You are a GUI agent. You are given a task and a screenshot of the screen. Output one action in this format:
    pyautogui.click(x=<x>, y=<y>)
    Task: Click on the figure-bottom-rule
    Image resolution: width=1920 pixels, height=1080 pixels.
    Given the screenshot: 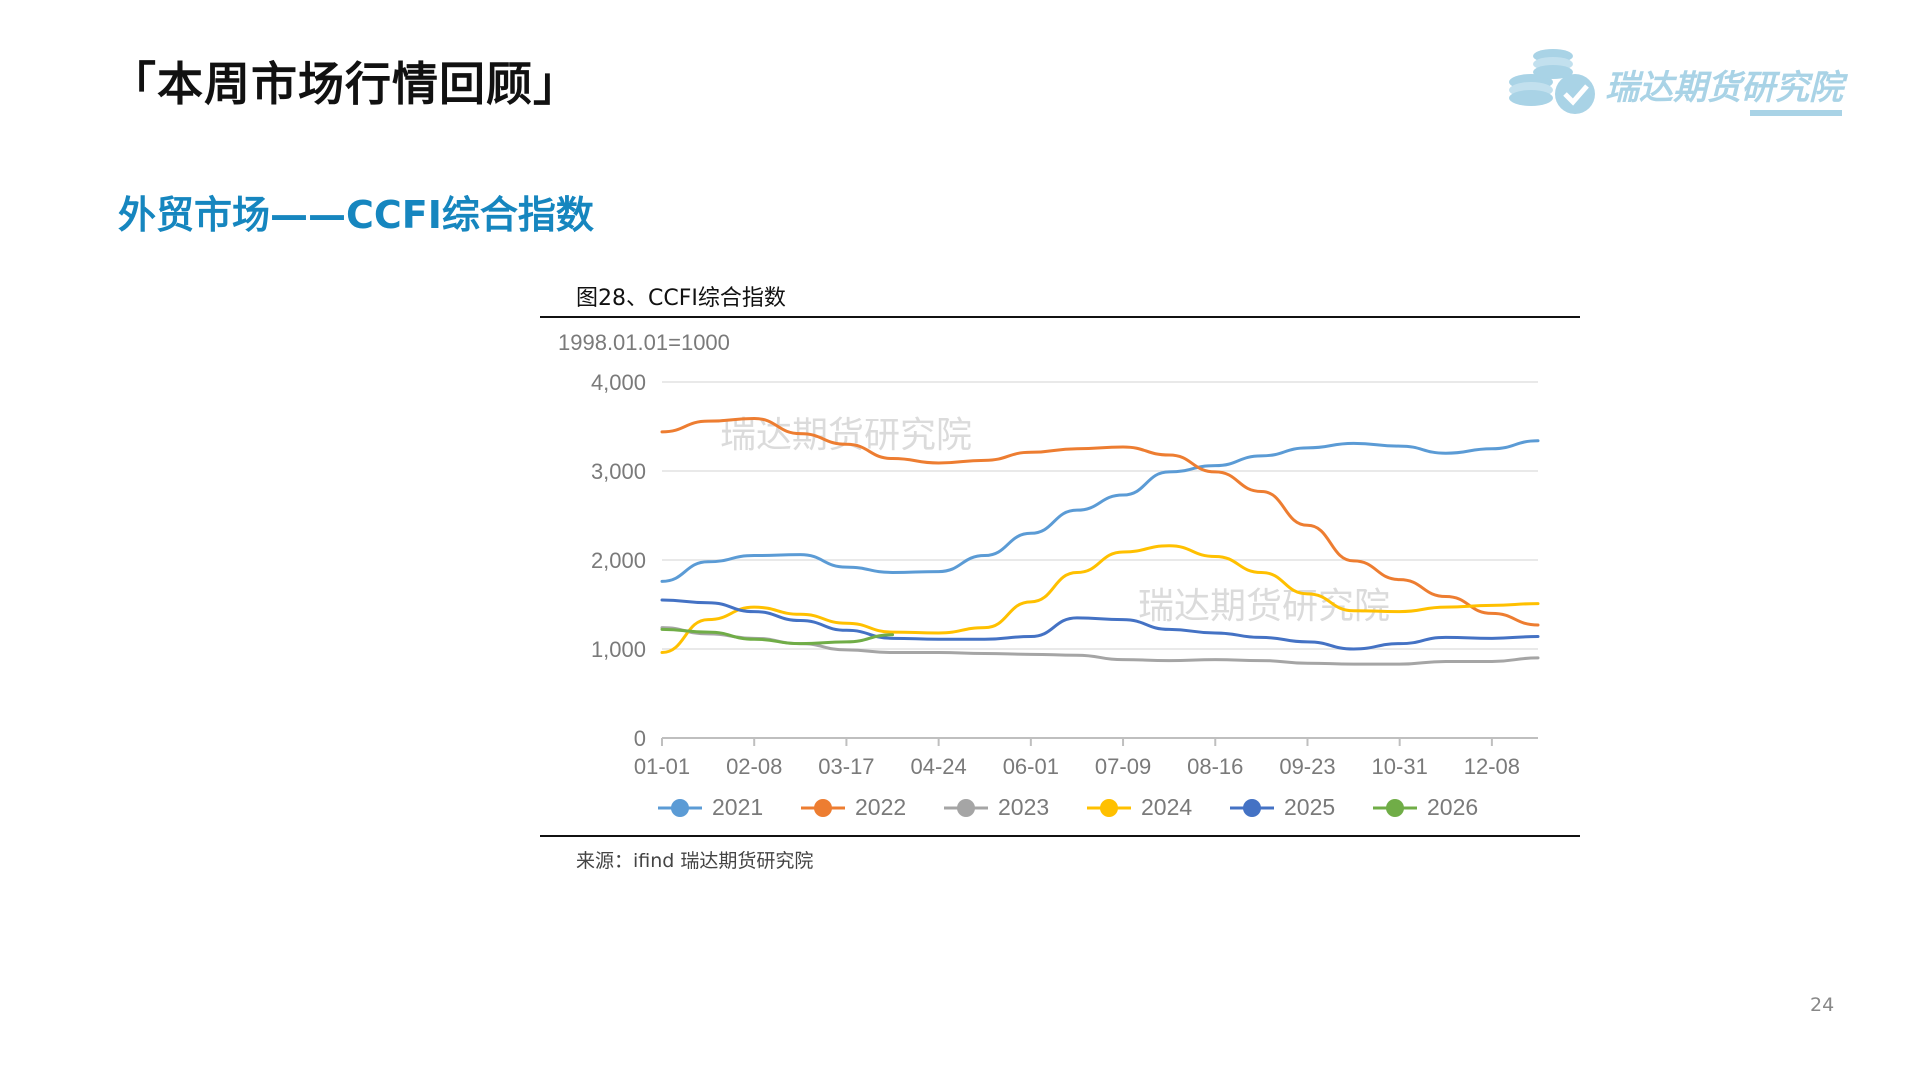 What is the action you would take?
    pyautogui.click(x=1060, y=836)
    